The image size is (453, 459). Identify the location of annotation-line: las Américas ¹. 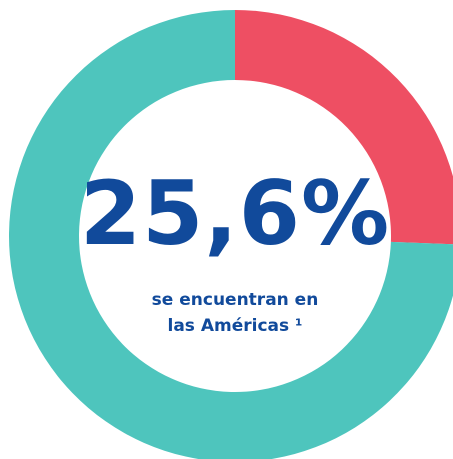
(235, 326).